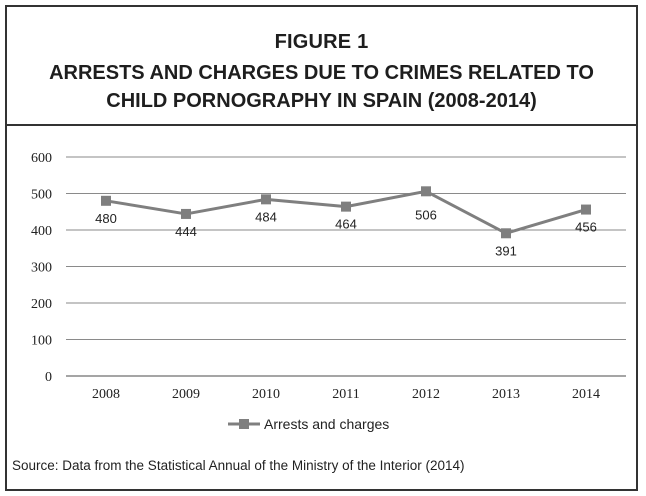 This screenshot has height=496, width=646. What do you see at coordinates (186, 231) in the screenshot?
I see `data-label: 444` at bounding box center [186, 231].